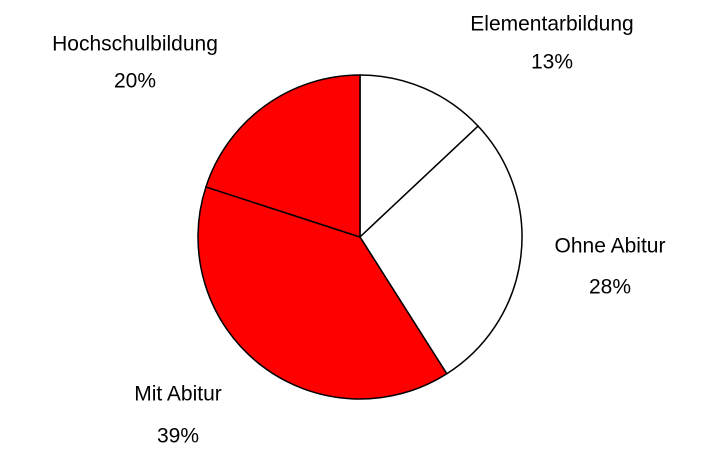 The height and width of the screenshot is (449, 713). What do you see at coordinates (551, 24) in the screenshot?
I see `slice-label: Elementarbildung` at bounding box center [551, 24].